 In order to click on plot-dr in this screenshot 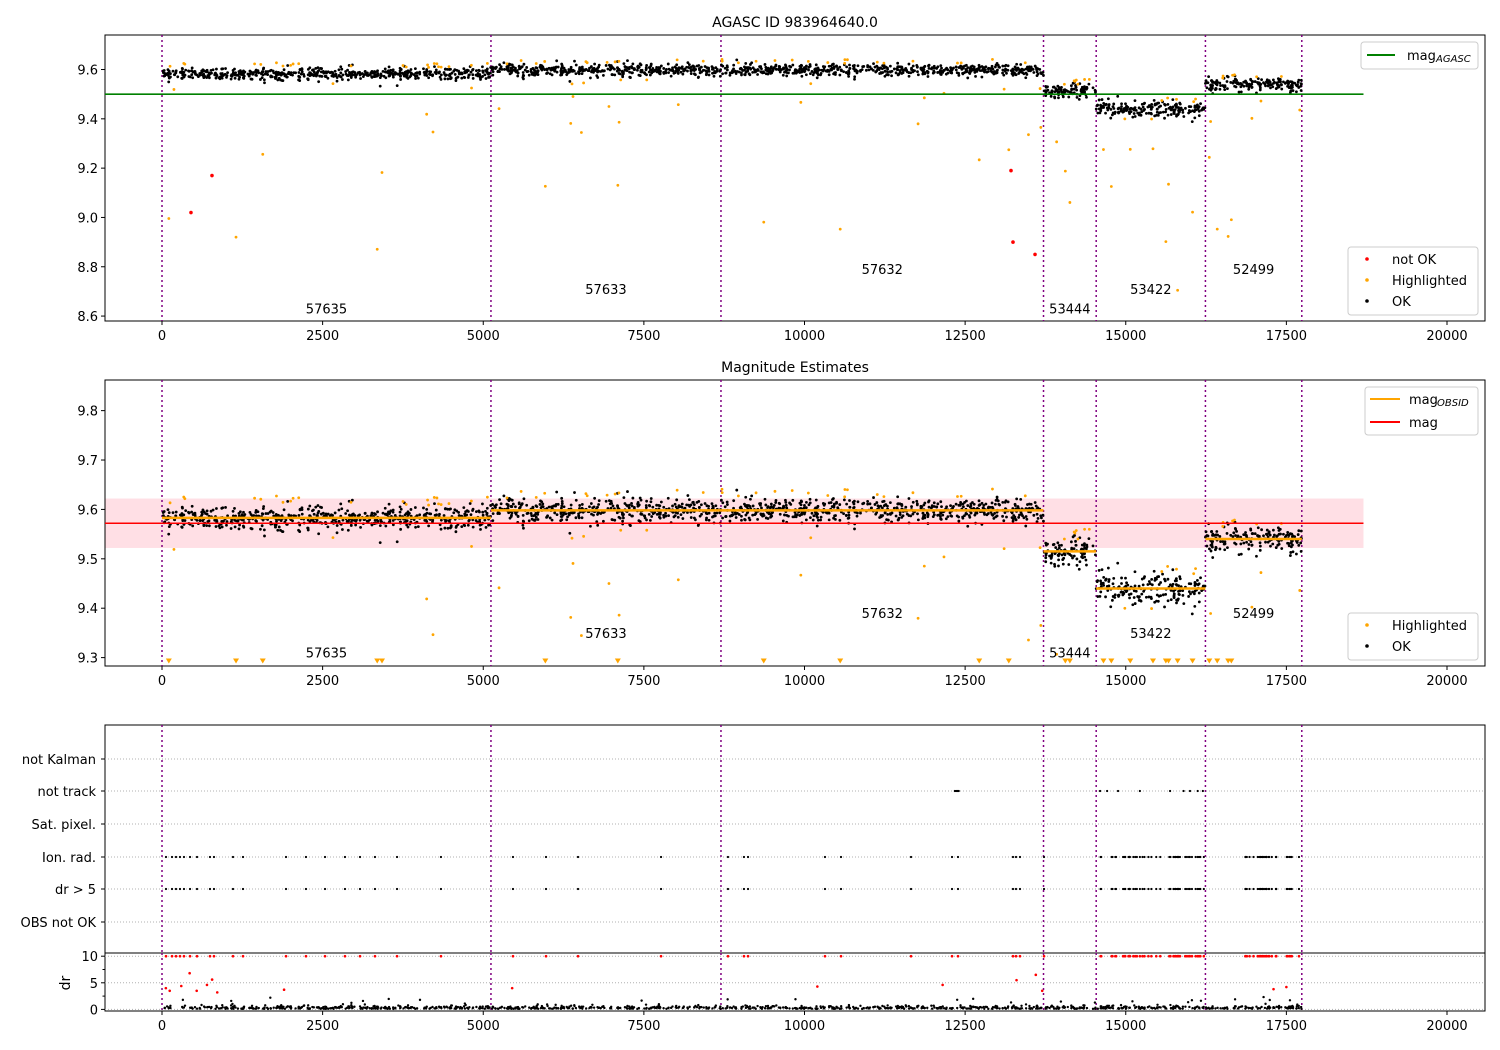, I will do `click(795, 982)`.